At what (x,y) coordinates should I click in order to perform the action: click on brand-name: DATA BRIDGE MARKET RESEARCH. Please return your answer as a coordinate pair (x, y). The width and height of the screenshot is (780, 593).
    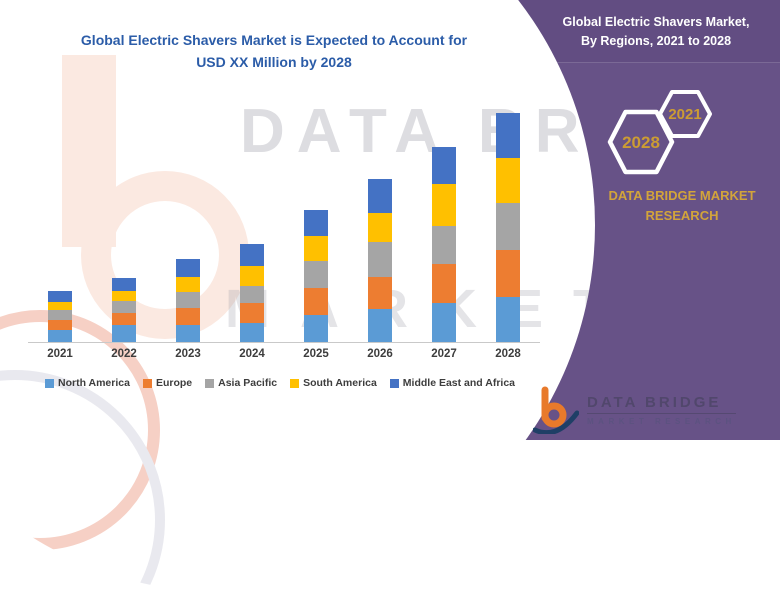
    Looking at the image, I should click on (682, 205).